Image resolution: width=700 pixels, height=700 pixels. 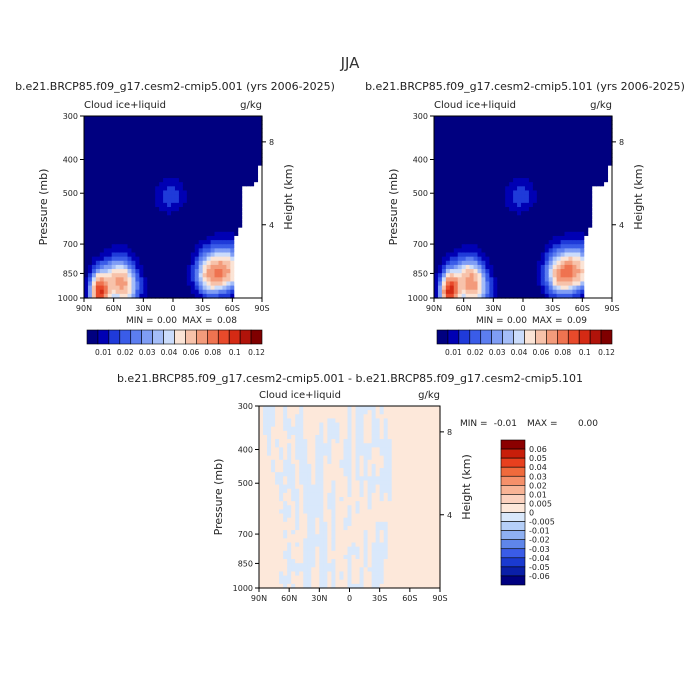 I want to click on panel-right-label: g/kg, so click(x=601, y=105).